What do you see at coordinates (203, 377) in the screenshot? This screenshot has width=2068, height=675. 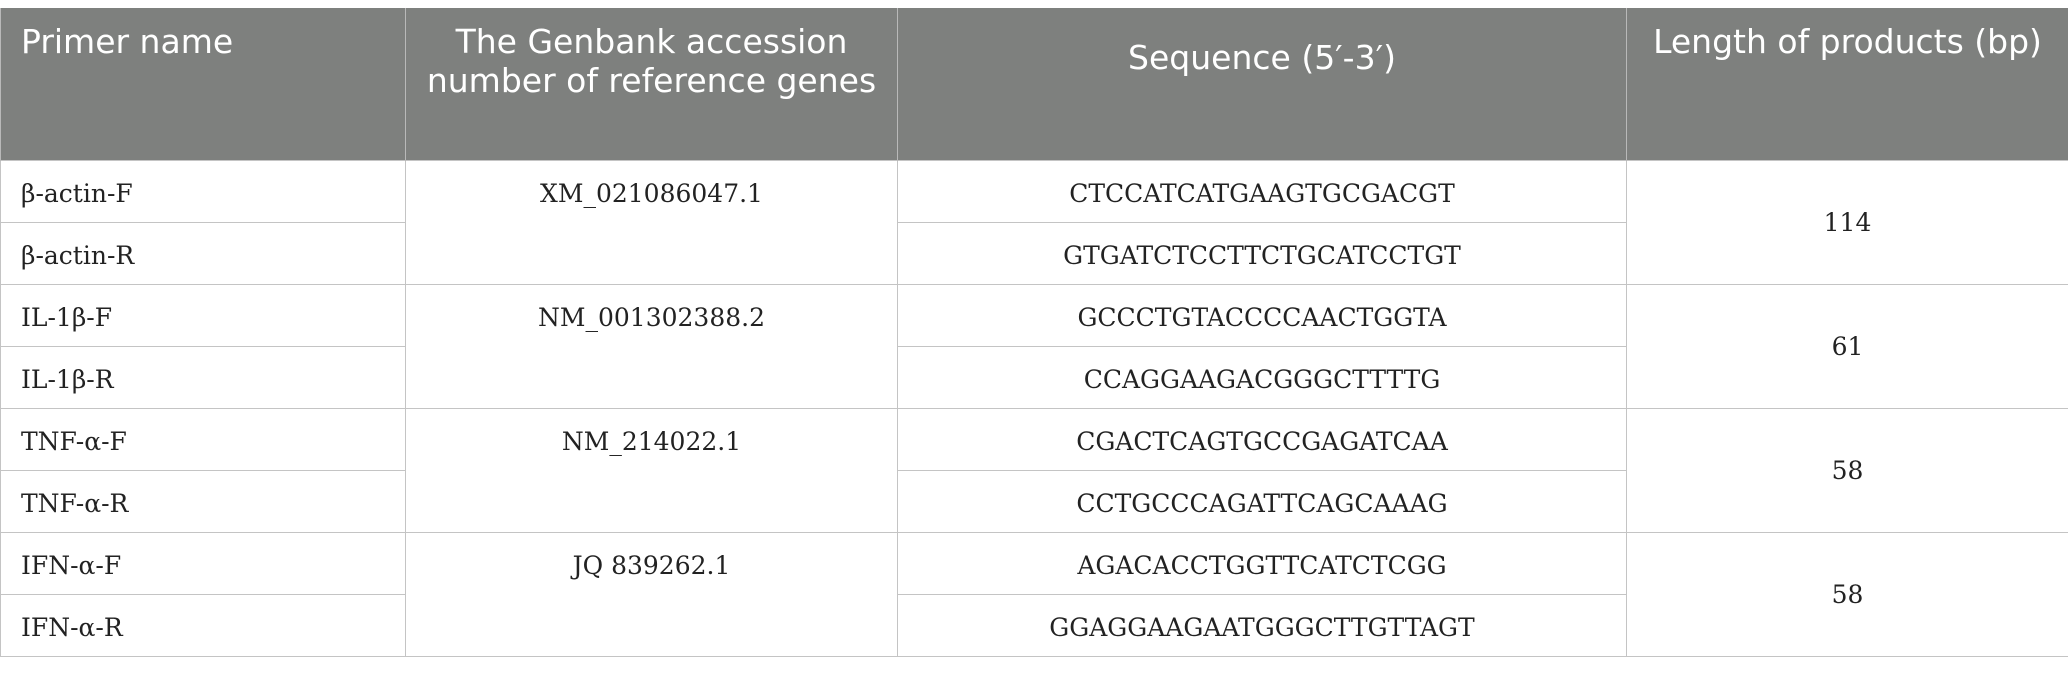 I see `primer-name-cell: IL-1β-R` at bounding box center [203, 377].